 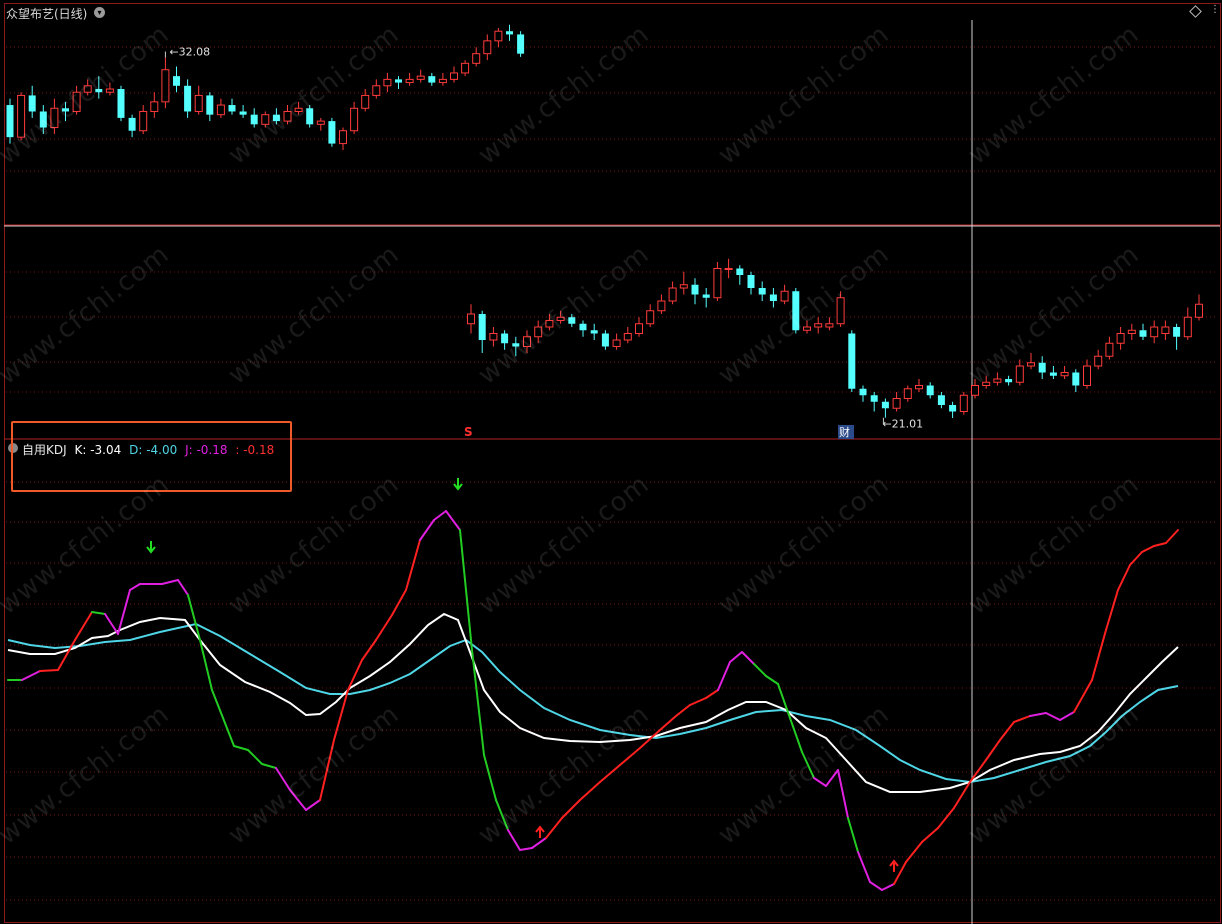 I want to click on scroll-handle-icon: ⋮, so click(x=1215, y=9).